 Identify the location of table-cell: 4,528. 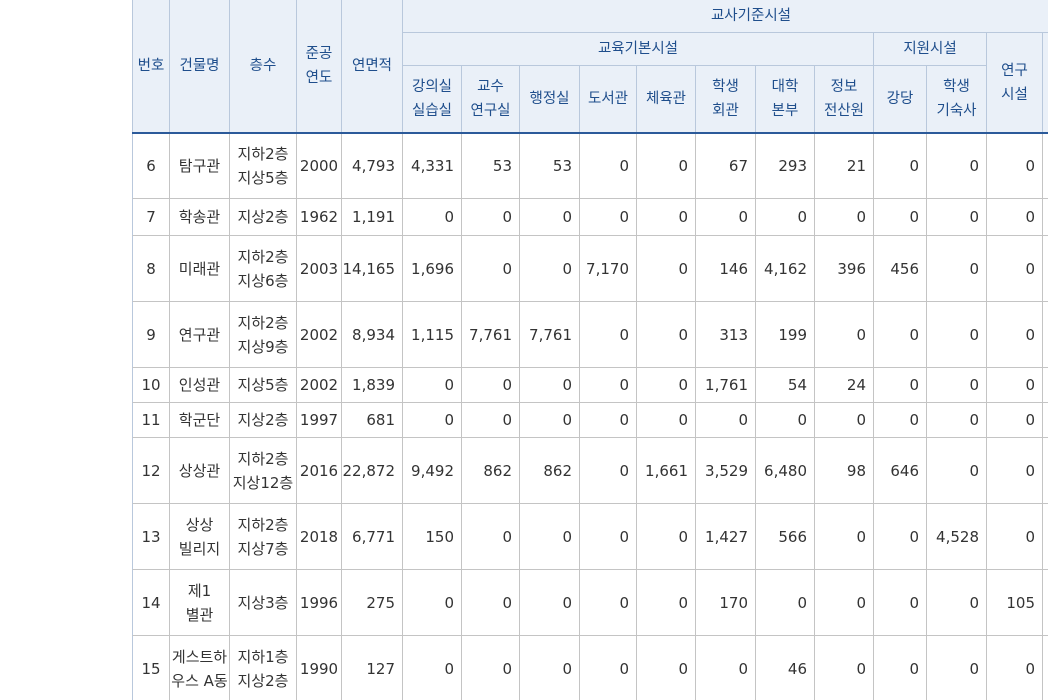
(957, 537).